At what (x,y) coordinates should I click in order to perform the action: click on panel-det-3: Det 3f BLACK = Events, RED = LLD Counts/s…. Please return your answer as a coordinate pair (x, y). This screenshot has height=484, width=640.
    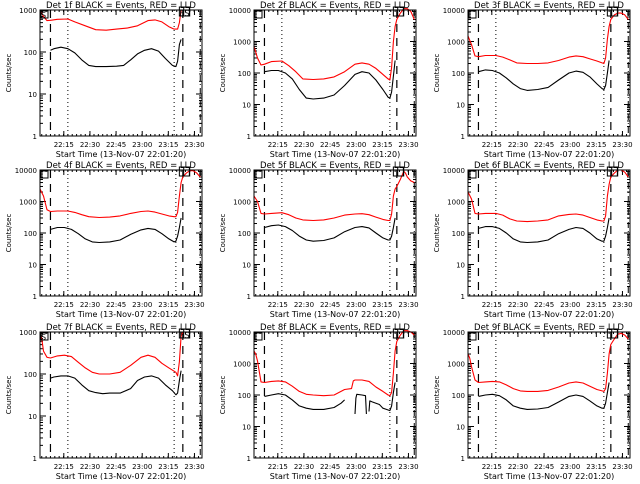
    Looking at the image, I should click on (533, 80).